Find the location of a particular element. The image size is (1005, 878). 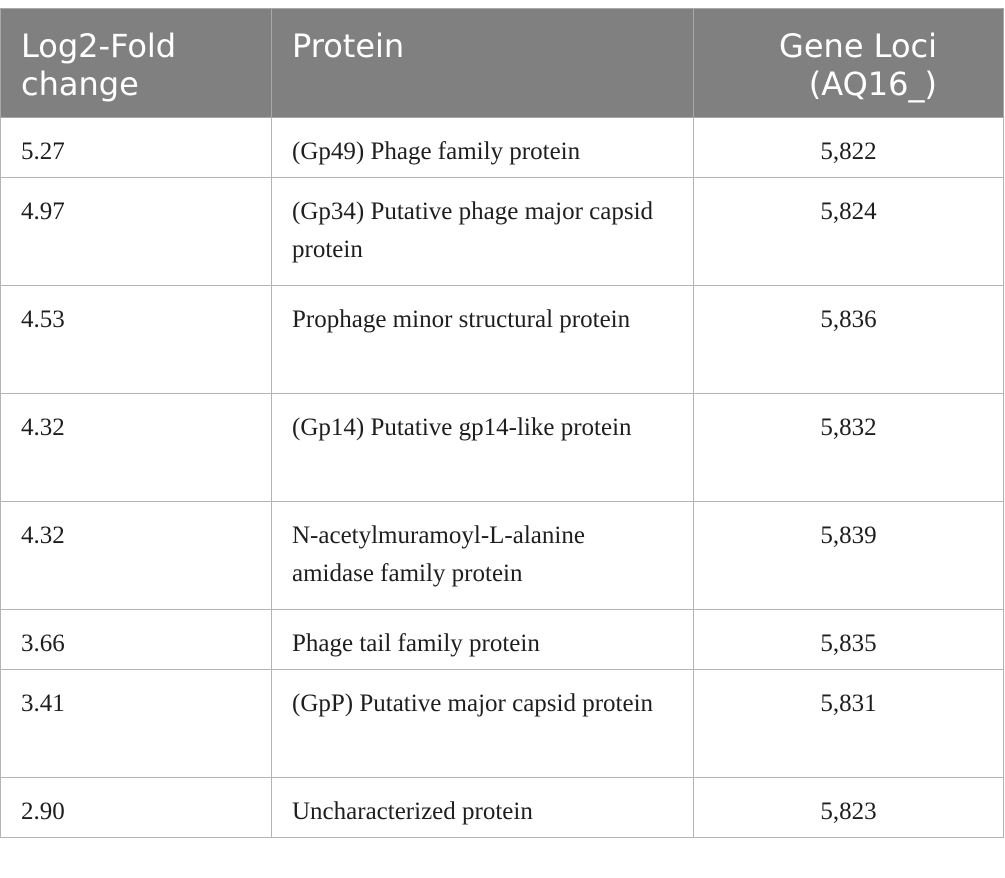

table-row: 2.90 Uncharacterized protein 5,823 is located at coordinates (502, 807).